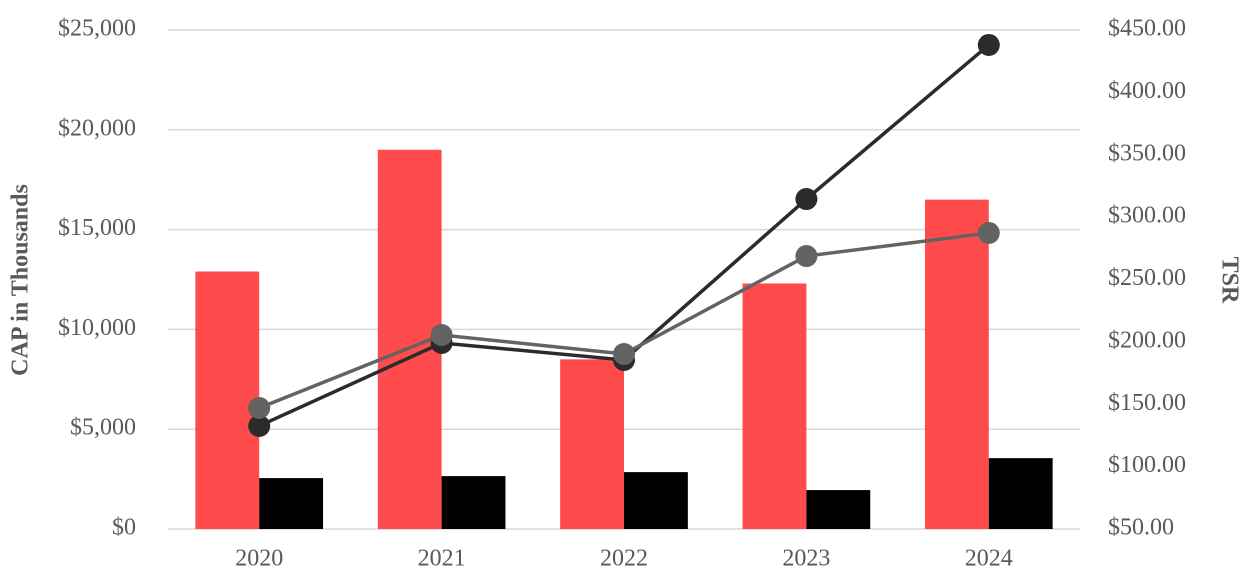 The height and width of the screenshot is (576, 1248). What do you see at coordinates (97, 128) in the screenshot?
I see `y-tick-label: $20,000` at bounding box center [97, 128].